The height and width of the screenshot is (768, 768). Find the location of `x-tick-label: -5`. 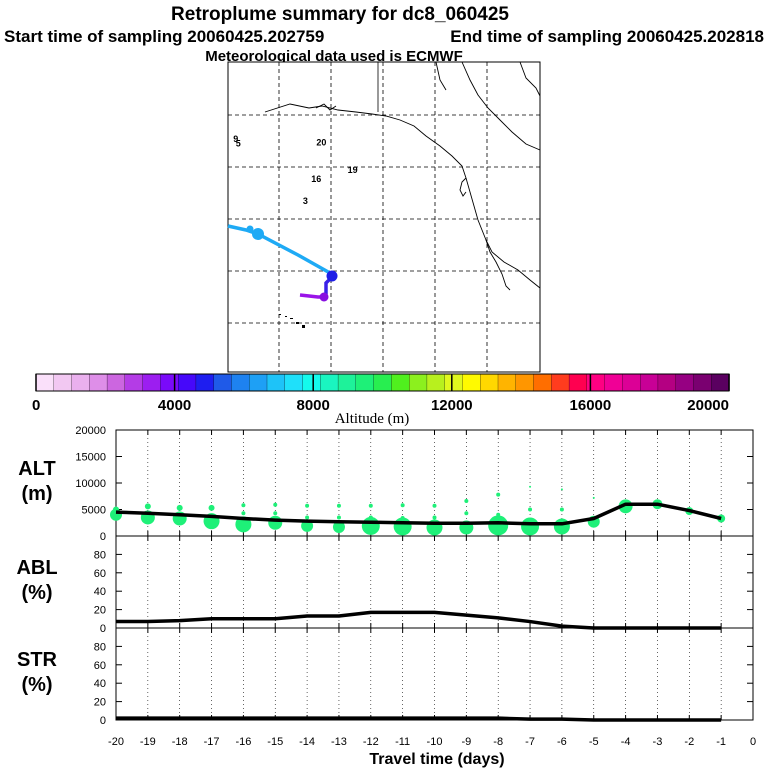

x-tick-label: -5 is located at coordinates (594, 742).